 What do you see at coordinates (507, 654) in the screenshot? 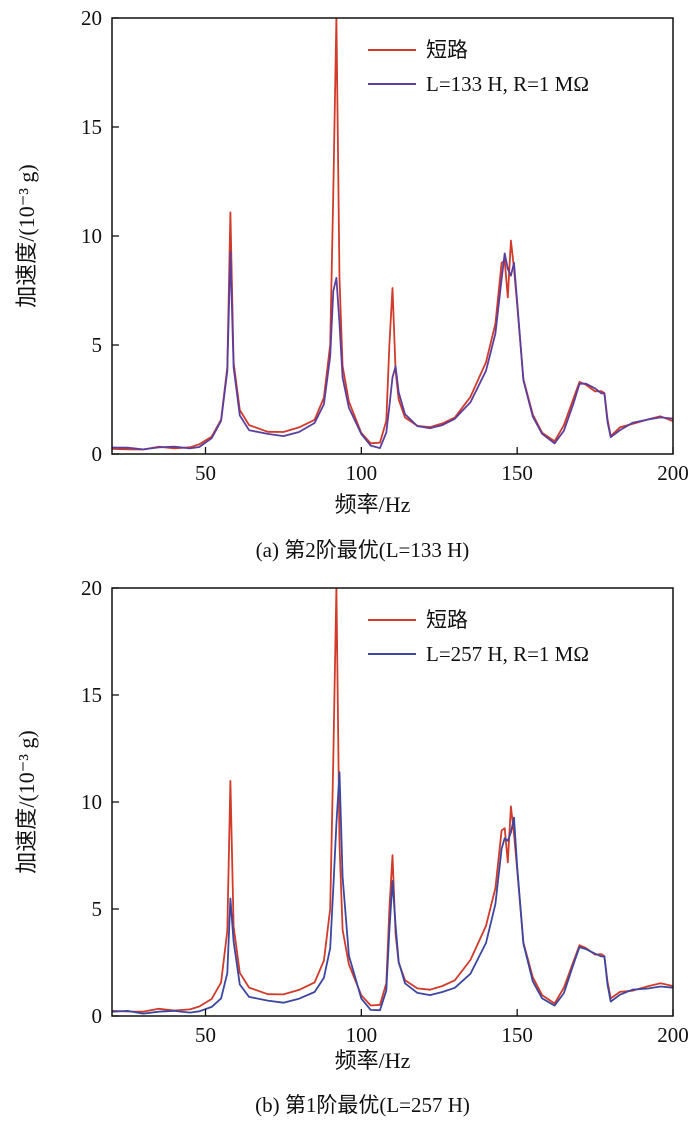
I see `legend-entry: L=257 H, R=1 MΩ` at bounding box center [507, 654].